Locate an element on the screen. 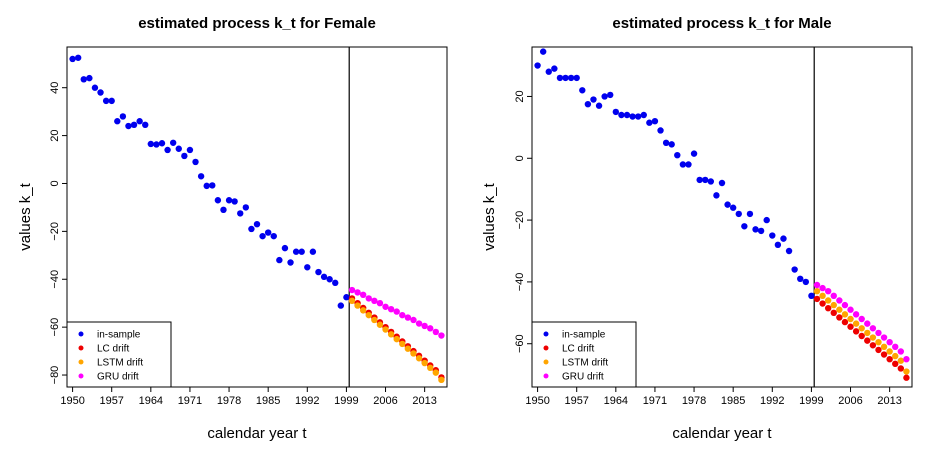  x-tick-label: 2013 is located at coordinates (424, 401).